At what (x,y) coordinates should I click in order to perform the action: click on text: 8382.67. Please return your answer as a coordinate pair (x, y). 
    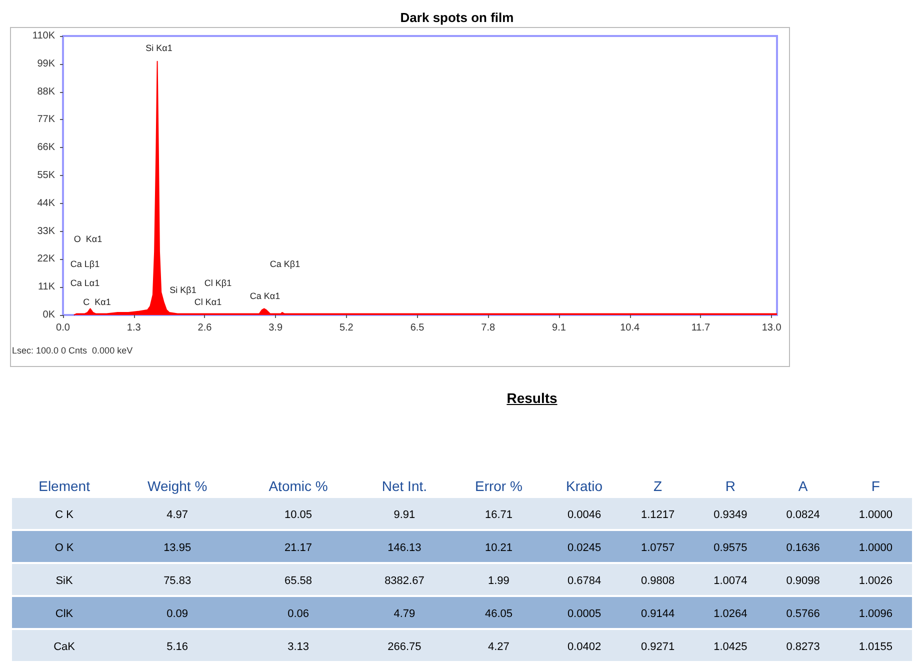
    Looking at the image, I should click on (404, 580).